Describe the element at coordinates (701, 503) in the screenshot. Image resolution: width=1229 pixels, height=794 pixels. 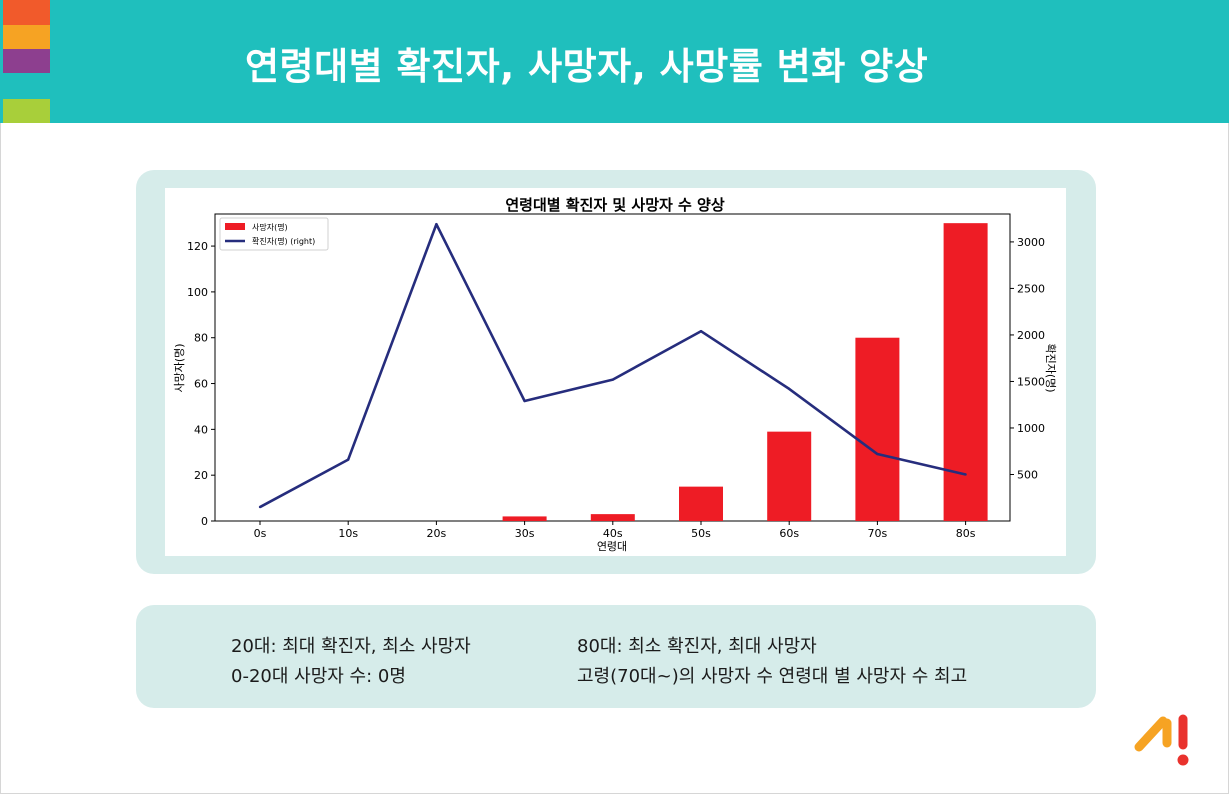
I see `bar-50s` at that location.